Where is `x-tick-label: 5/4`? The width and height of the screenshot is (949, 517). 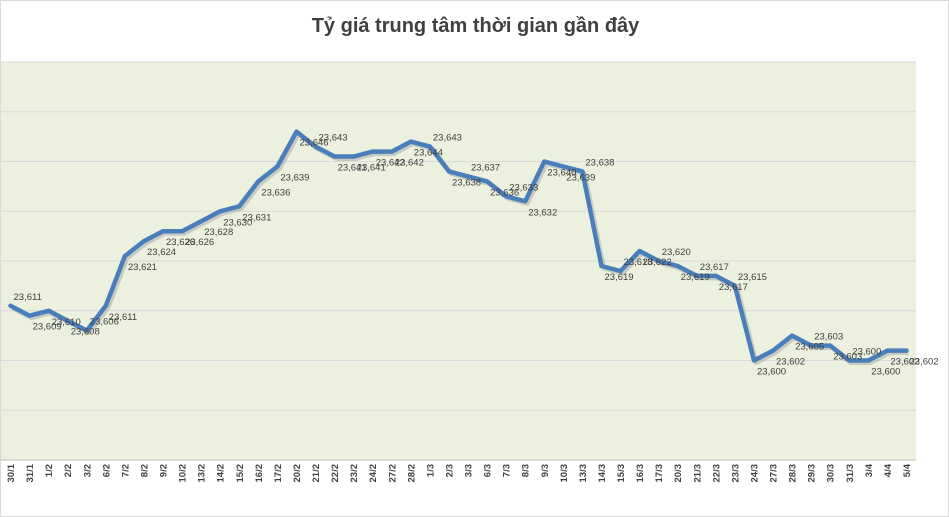
x-tick-label: 5/4 is located at coordinates (907, 470).